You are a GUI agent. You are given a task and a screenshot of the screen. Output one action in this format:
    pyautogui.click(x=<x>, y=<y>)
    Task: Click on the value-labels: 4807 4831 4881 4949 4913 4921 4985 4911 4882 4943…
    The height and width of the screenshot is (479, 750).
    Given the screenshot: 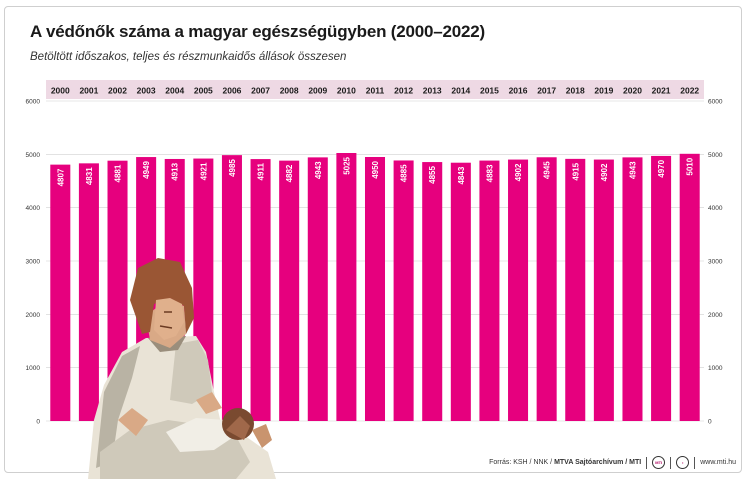 What is the action you would take?
    pyautogui.click(x=375, y=171)
    